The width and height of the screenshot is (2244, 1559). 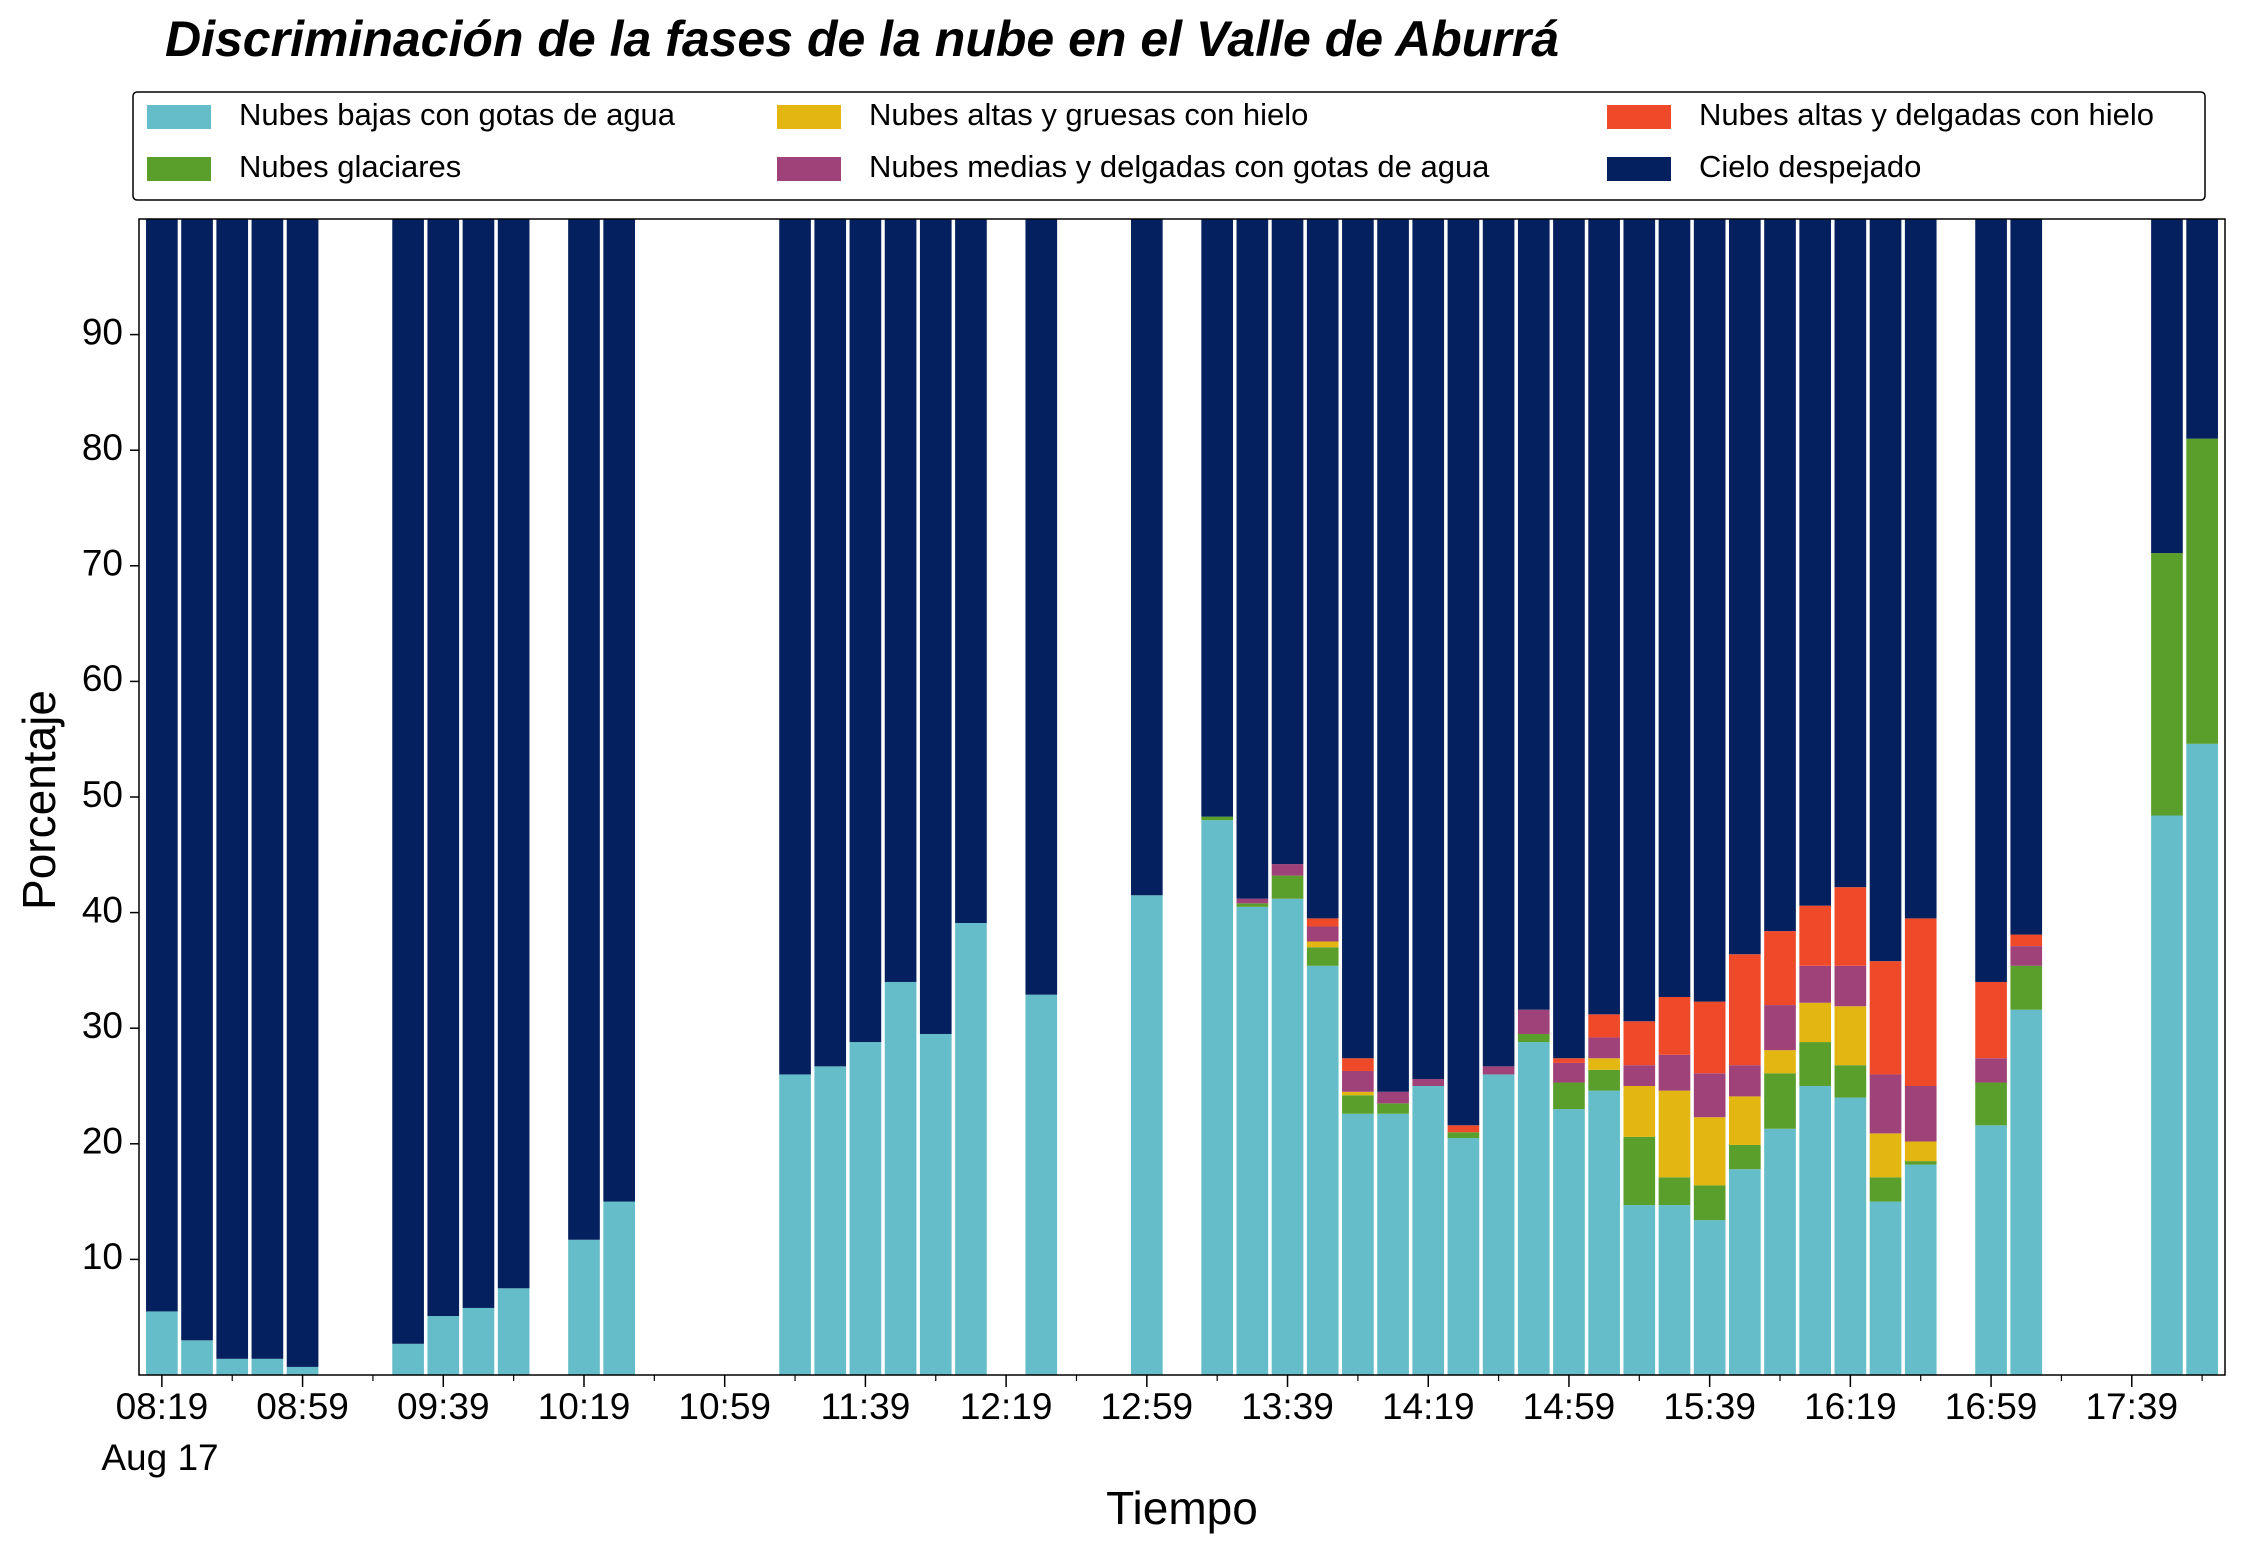 What do you see at coordinates (102, 563) in the screenshot?
I see `y-tick-label: 70` at bounding box center [102, 563].